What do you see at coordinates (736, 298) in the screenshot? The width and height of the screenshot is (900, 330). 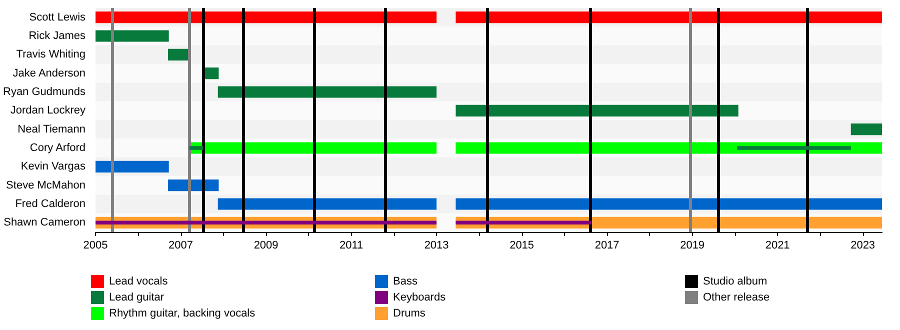 I see `legend-label: Other release` at bounding box center [736, 298].